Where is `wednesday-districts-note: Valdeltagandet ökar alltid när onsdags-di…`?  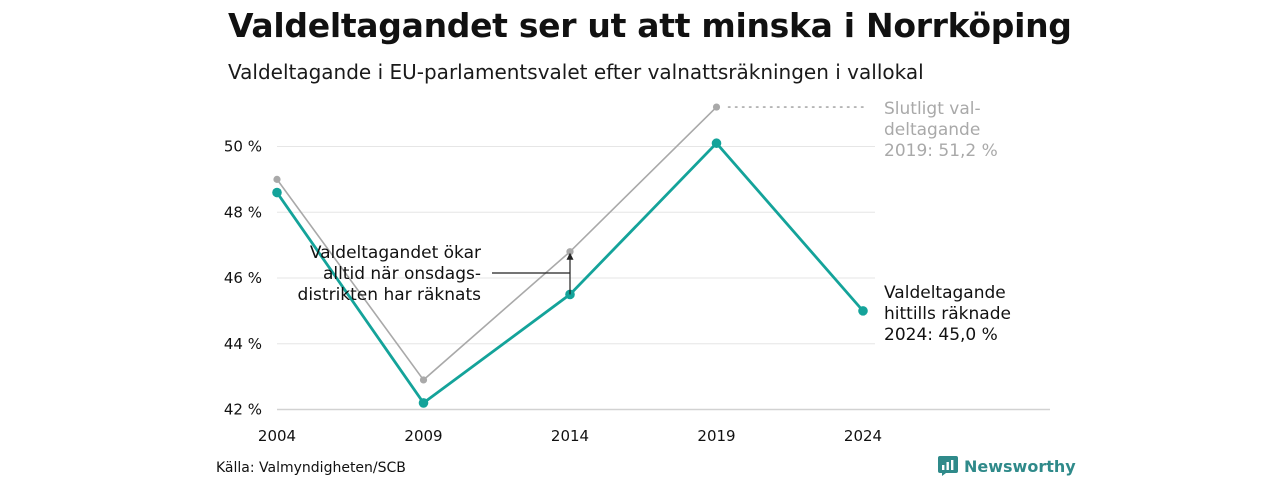 wednesday-districts-note: Valdeltagandet ökar alltid när onsdags-di… is located at coordinates (390, 274).